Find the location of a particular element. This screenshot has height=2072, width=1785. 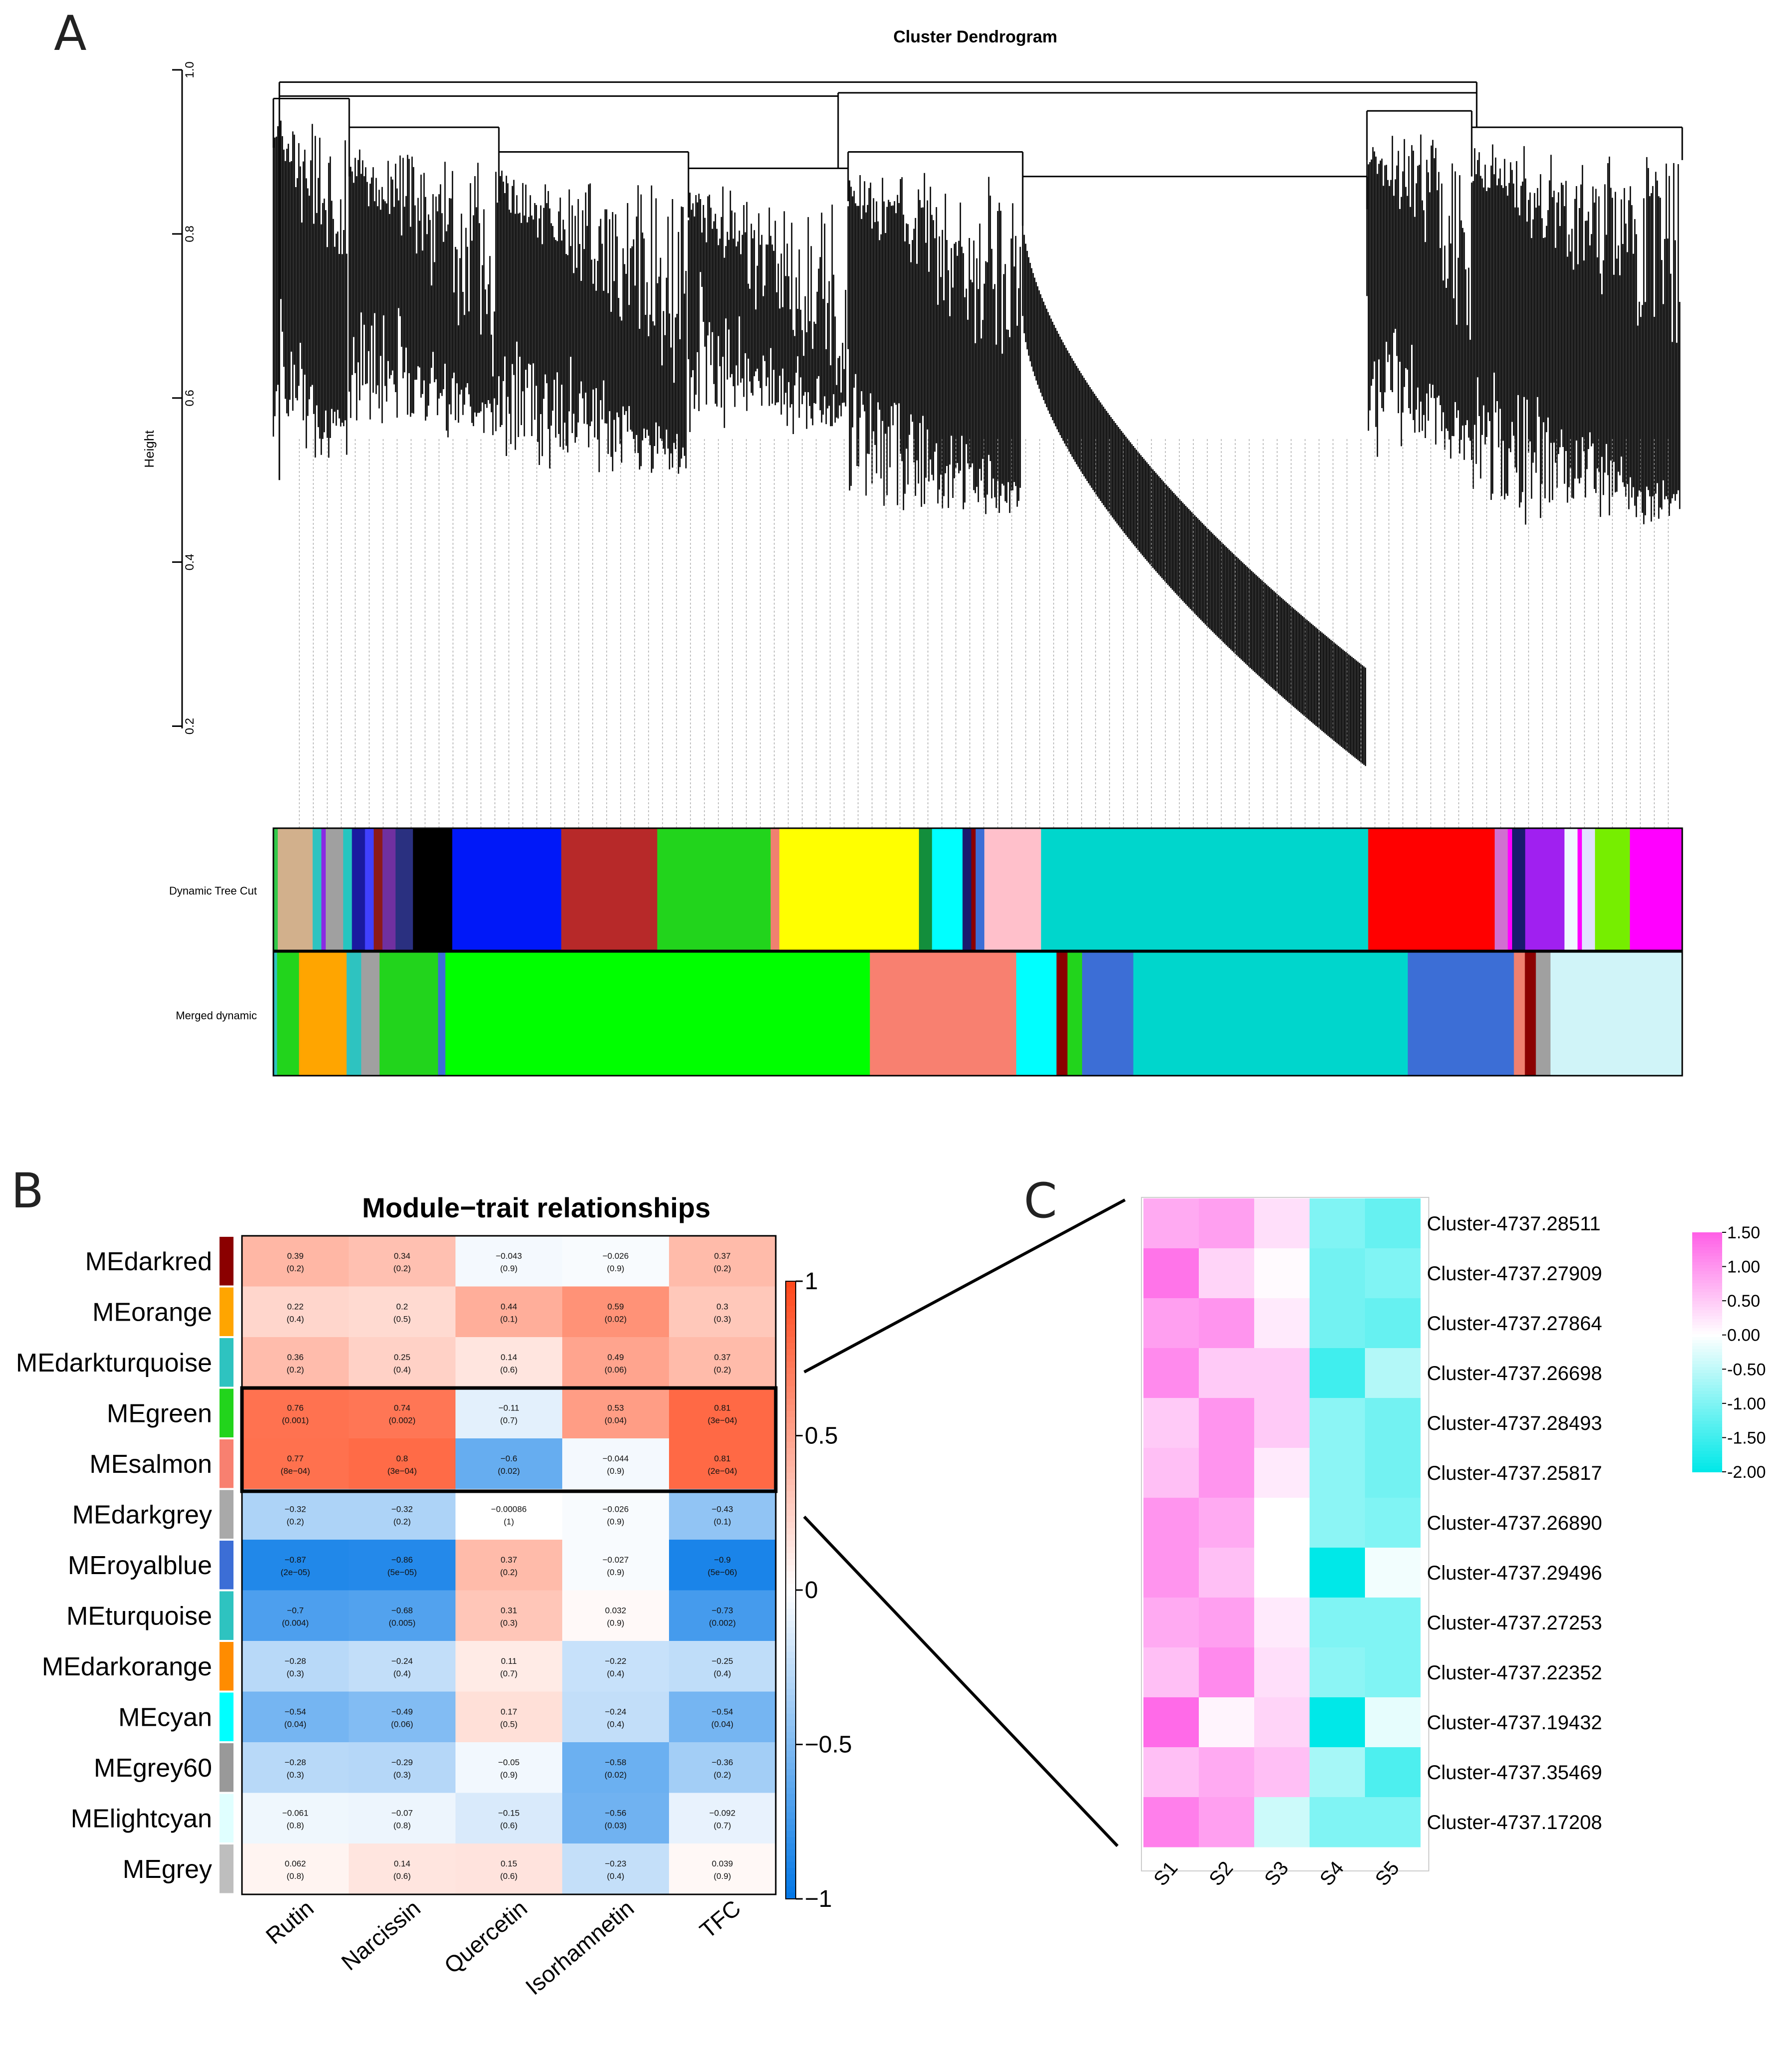

p-value: (0.7) is located at coordinates (509, 1673).